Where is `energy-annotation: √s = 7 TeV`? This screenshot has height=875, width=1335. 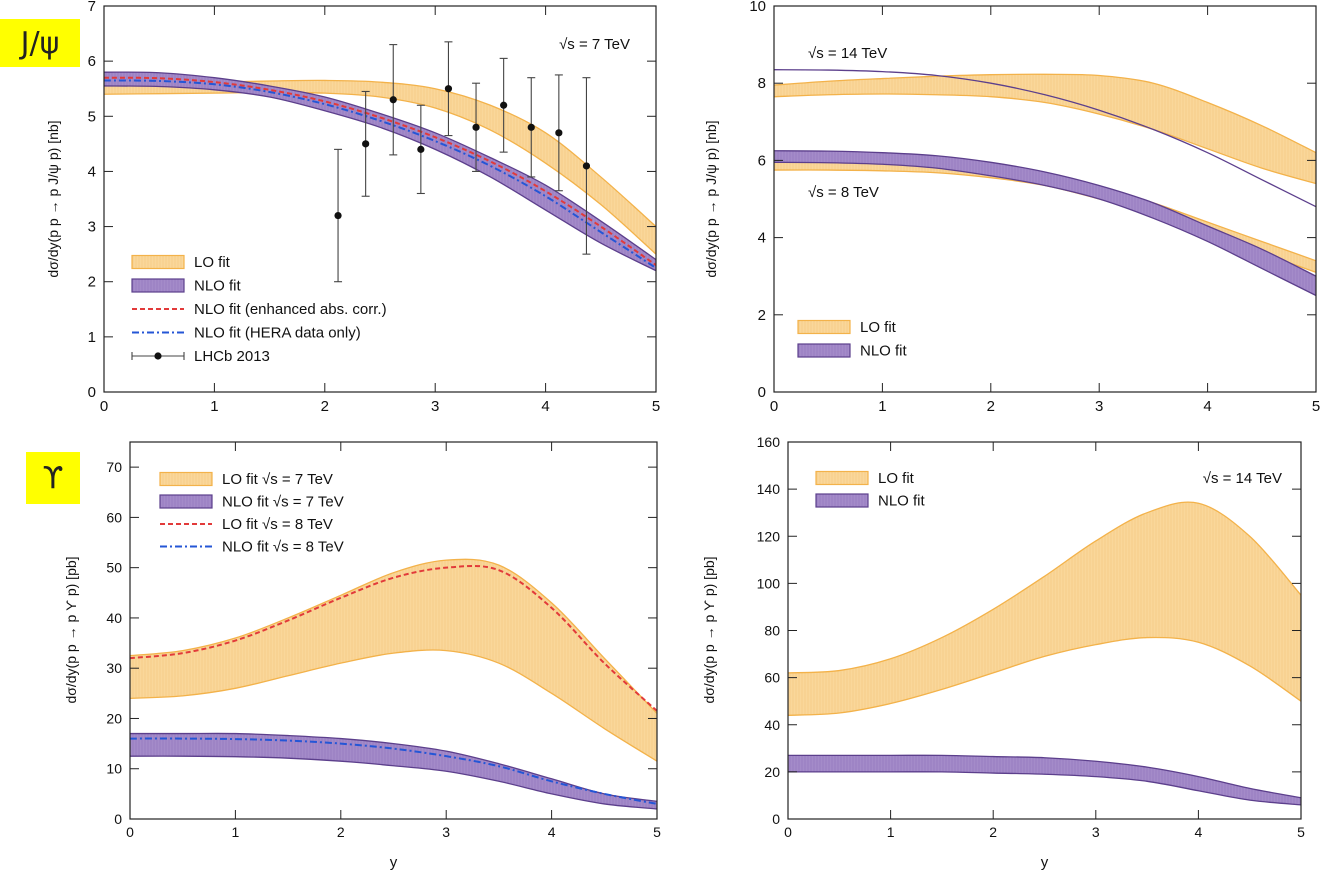 energy-annotation: √s = 7 TeV is located at coordinates (594, 44).